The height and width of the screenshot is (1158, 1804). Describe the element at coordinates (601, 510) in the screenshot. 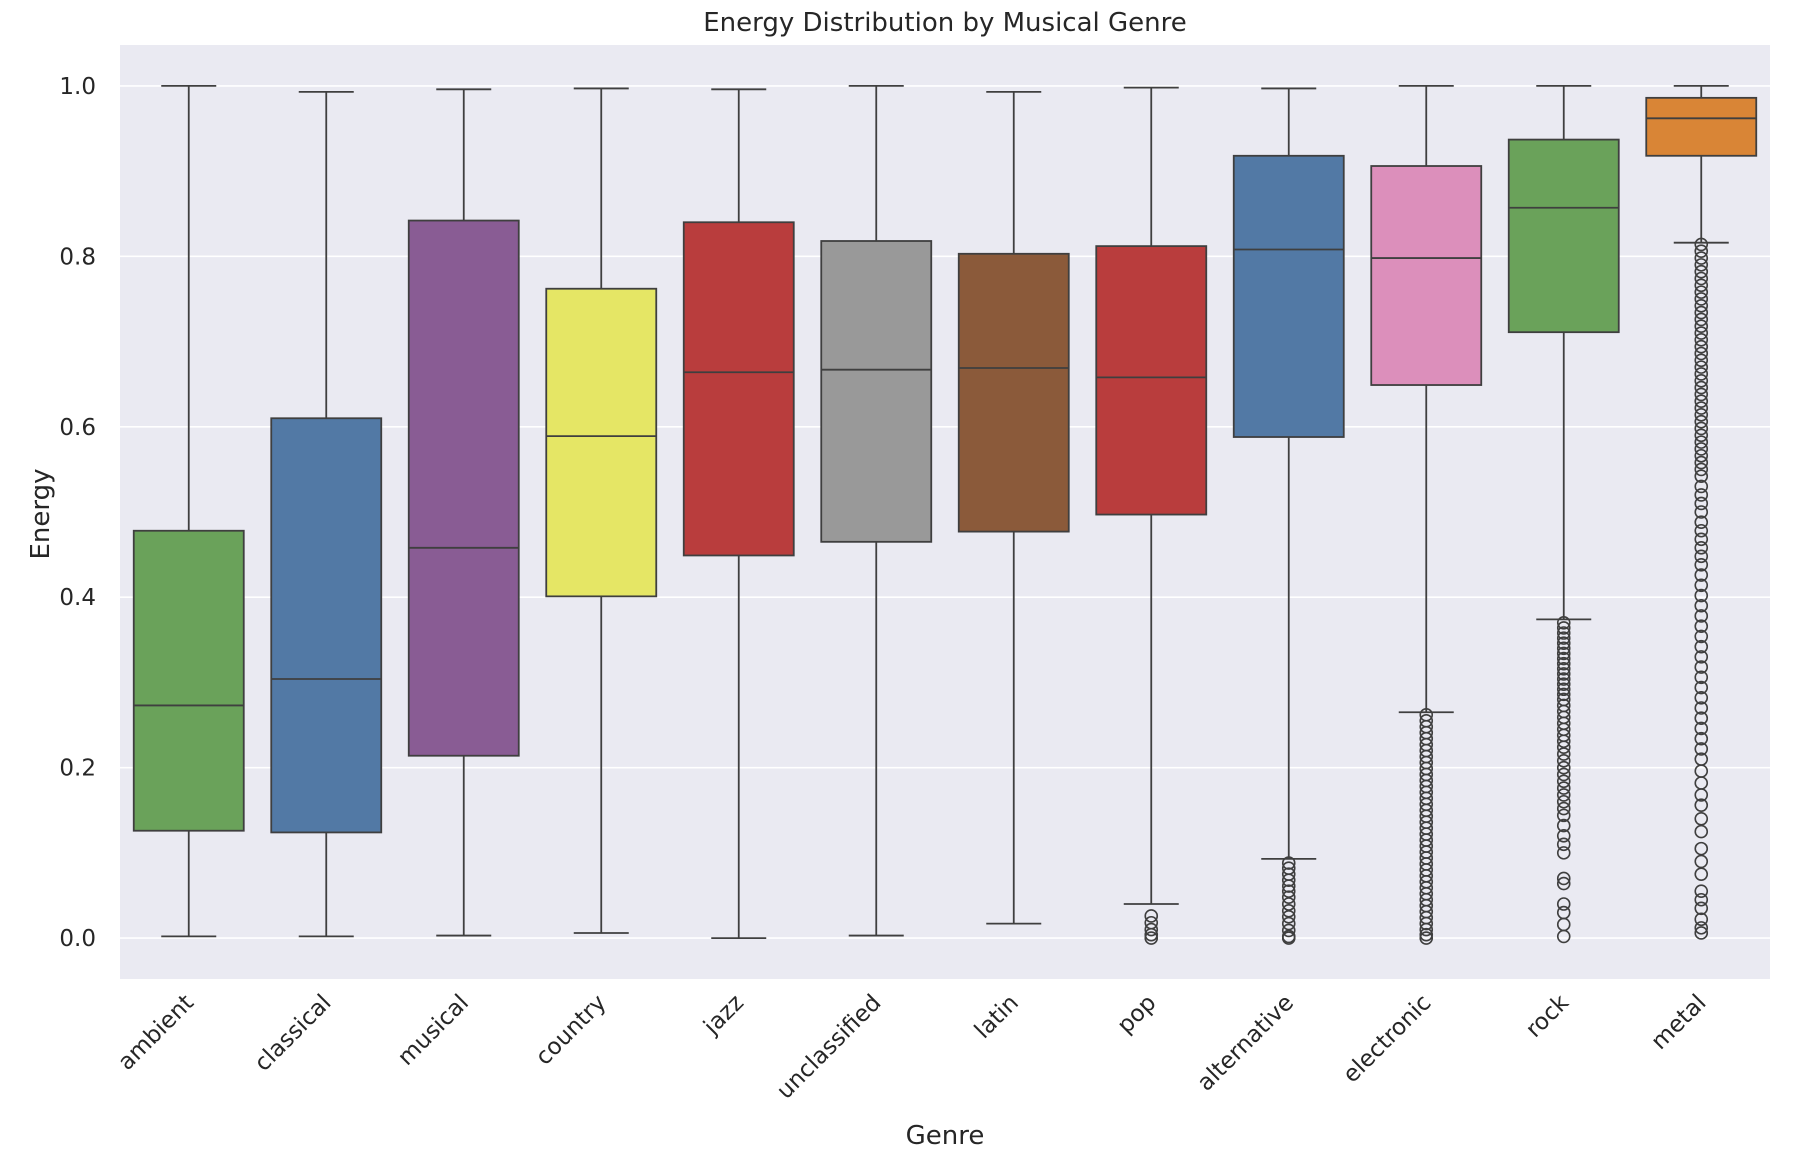

I see `box-group-country` at that location.